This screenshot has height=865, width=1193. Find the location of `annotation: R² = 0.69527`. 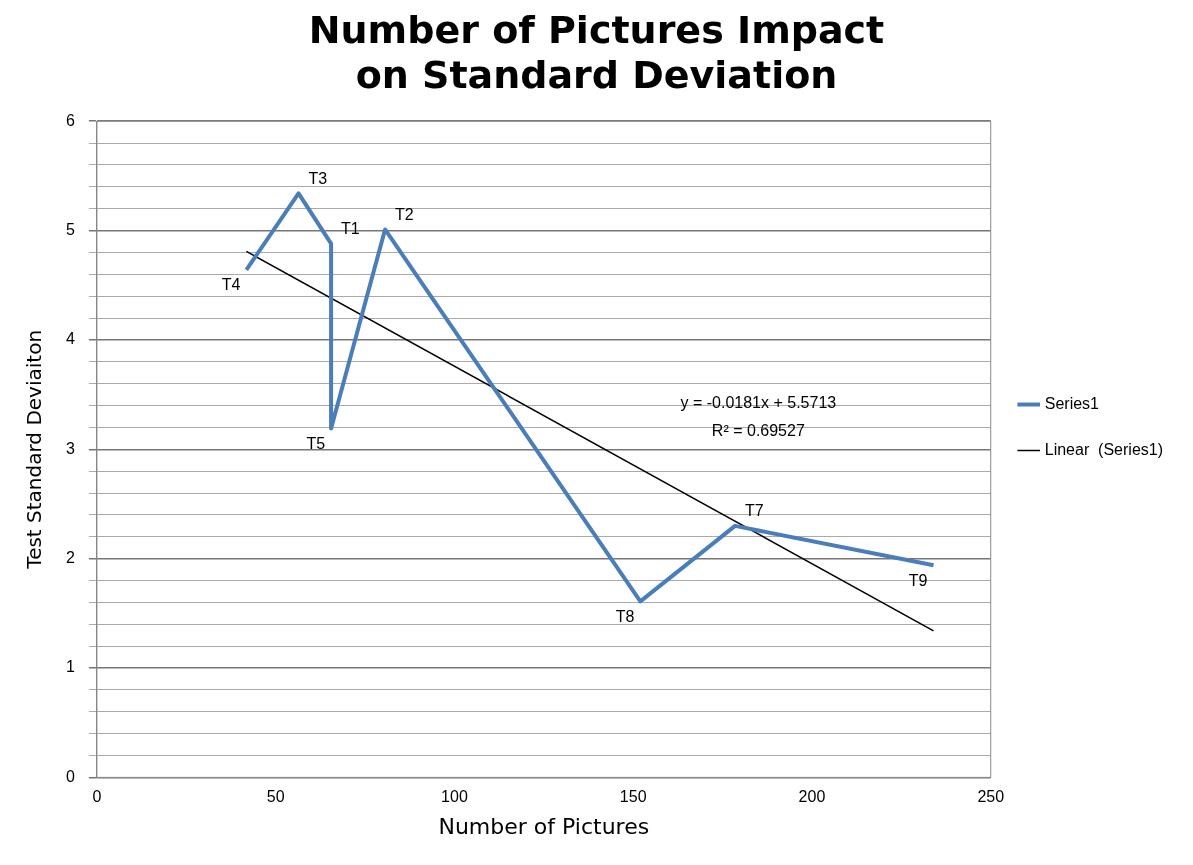

annotation: R² = 0.69527 is located at coordinates (758, 430).